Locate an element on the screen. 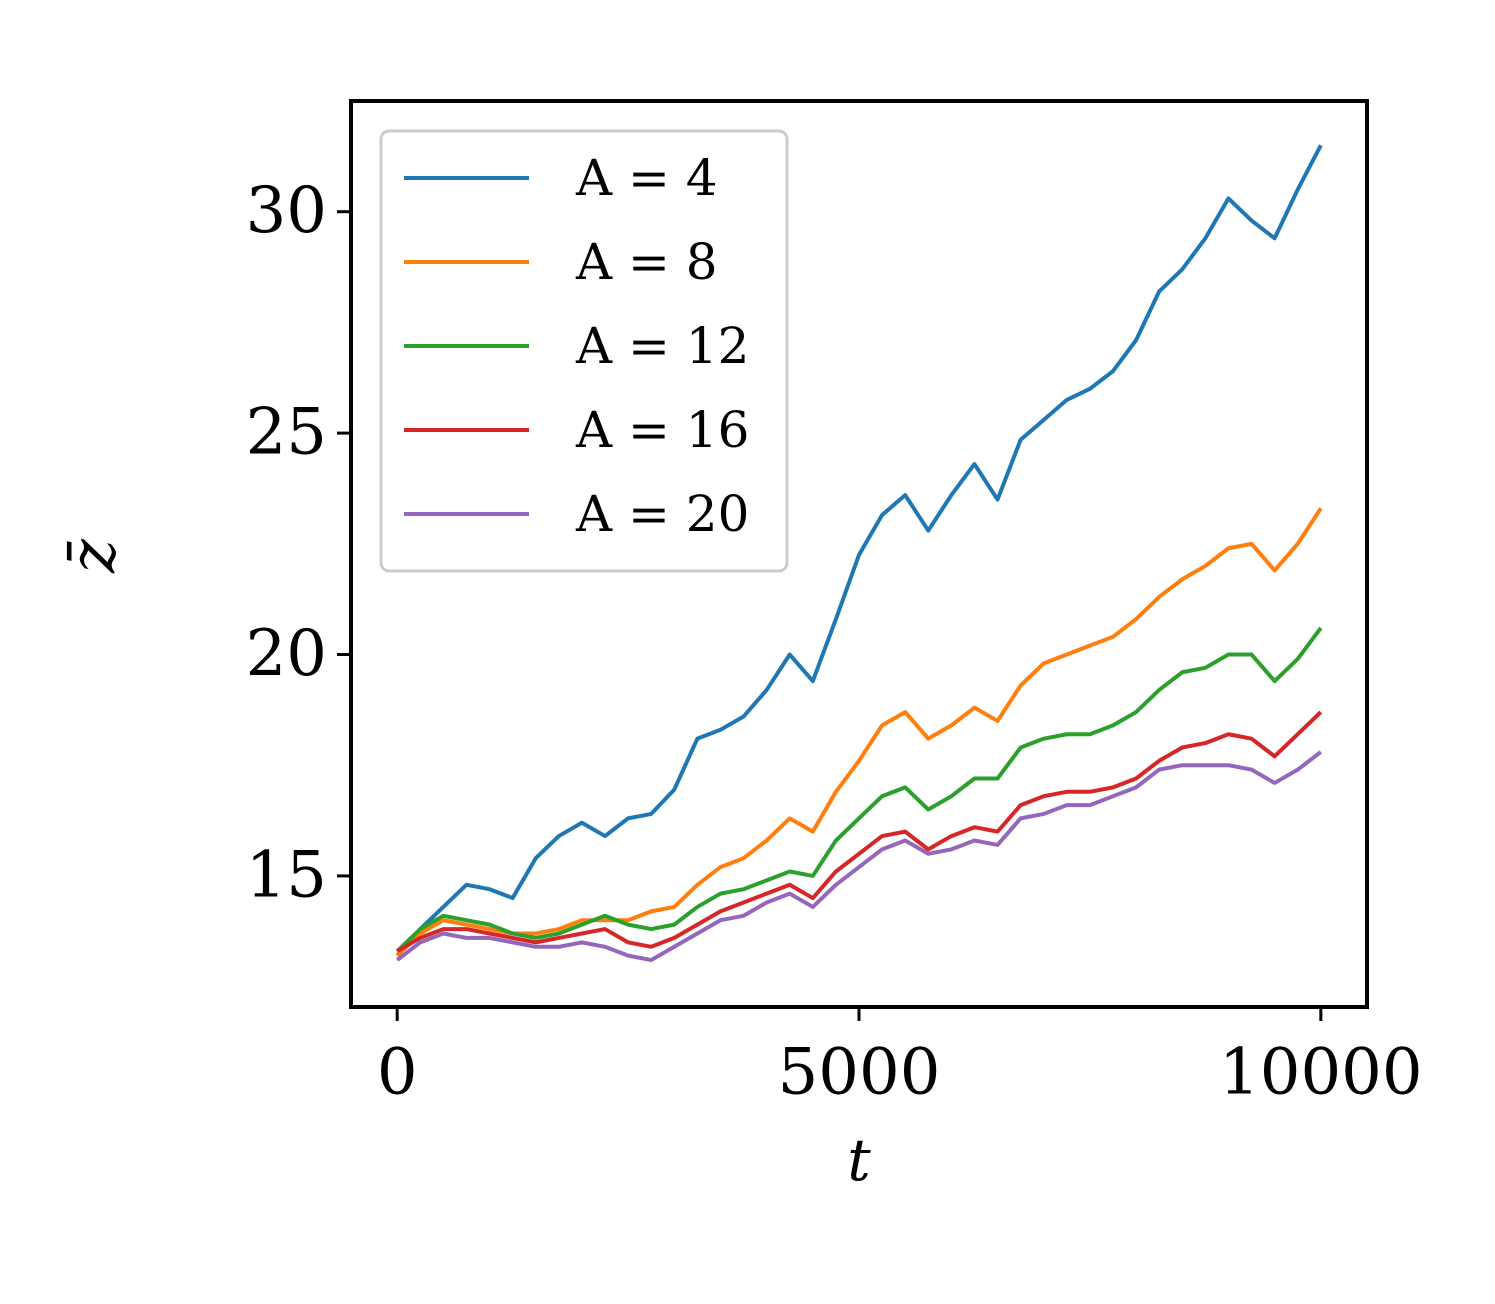 The height and width of the screenshot is (1304, 1495). legend-label: A = 16 is located at coordinates (662, 430).